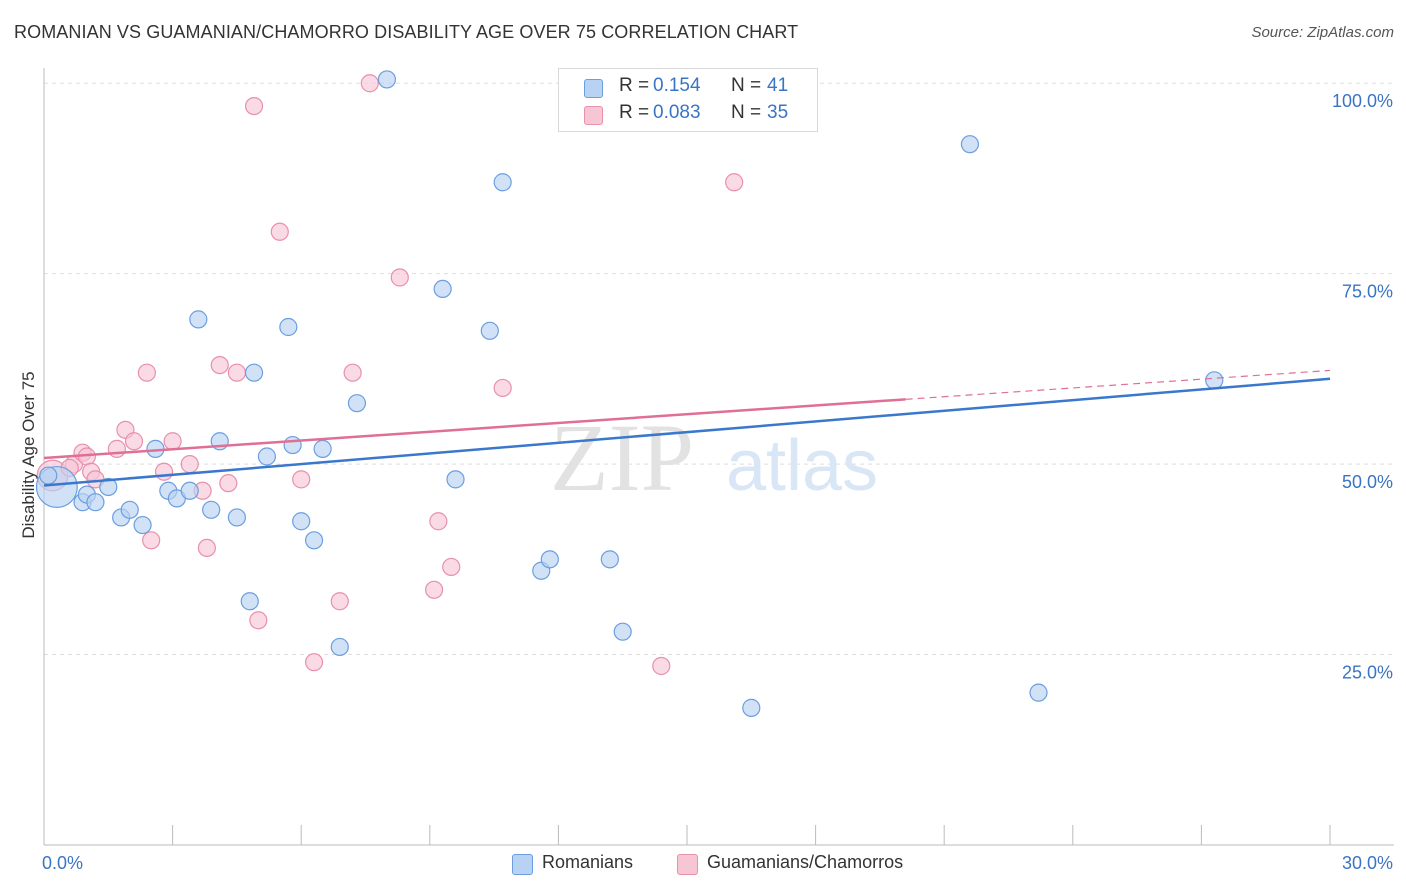 The height and width of the screenshot is (892, 1406). Describe the element at coordinates (588, 862) in the screenshot. I see `legend-label: Romanians` at that location.